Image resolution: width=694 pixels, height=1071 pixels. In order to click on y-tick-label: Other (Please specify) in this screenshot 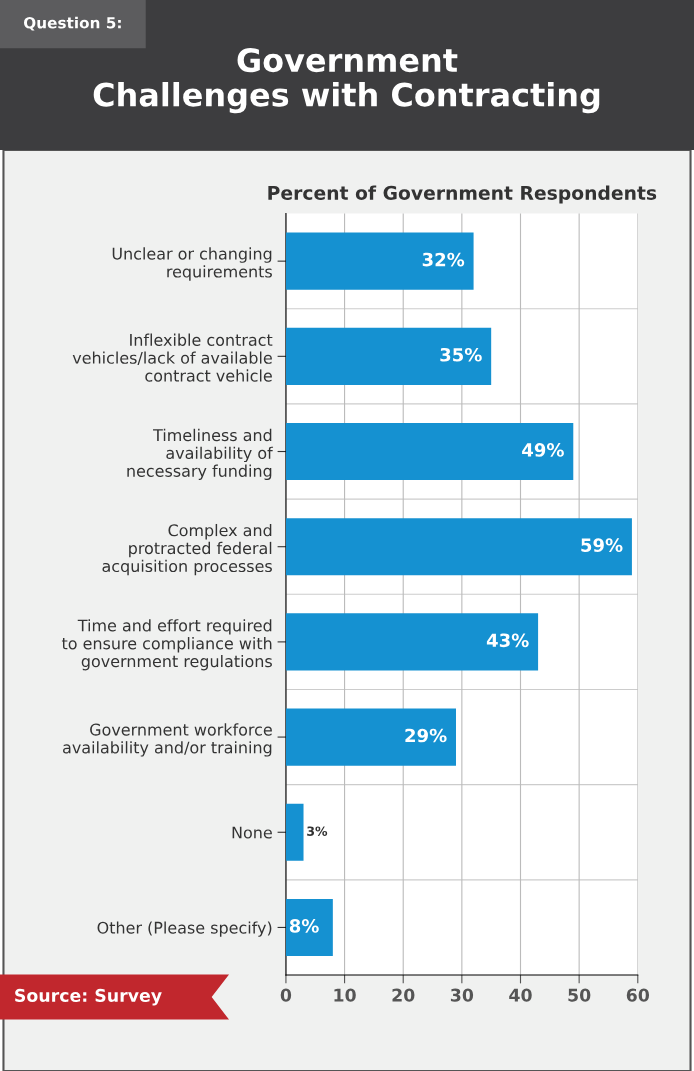, I will do `click(184, 929)`.